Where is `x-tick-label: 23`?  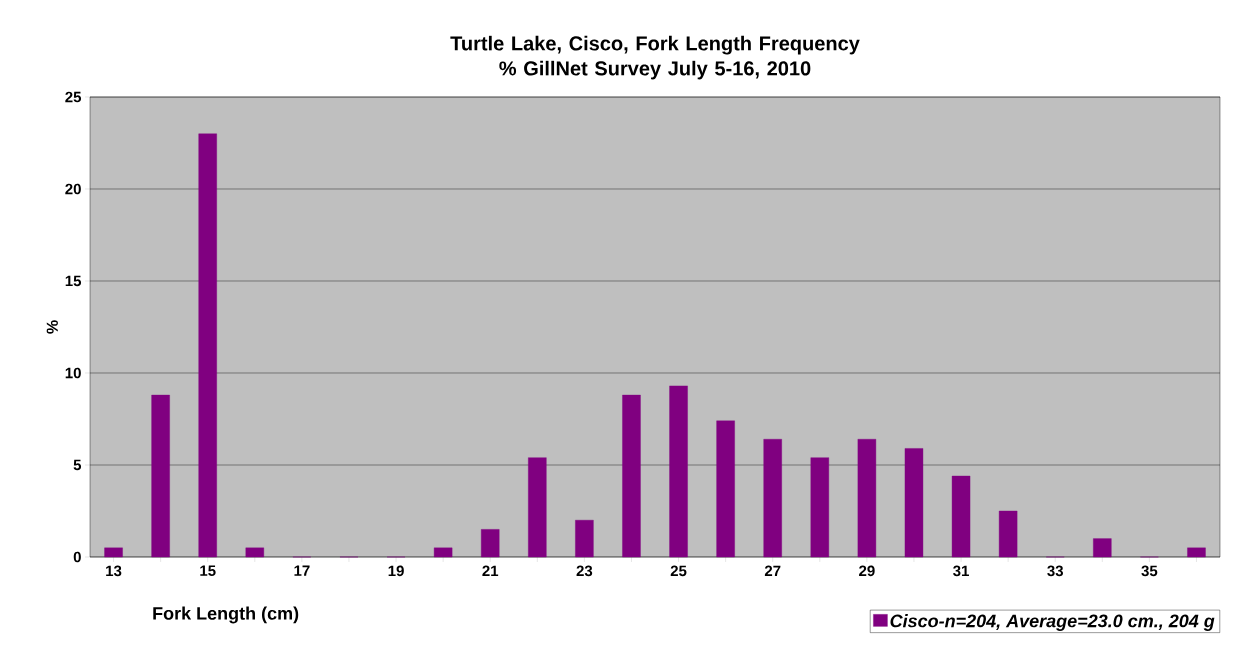
x-tick-label: 23 is located at coordinates (584, 571).